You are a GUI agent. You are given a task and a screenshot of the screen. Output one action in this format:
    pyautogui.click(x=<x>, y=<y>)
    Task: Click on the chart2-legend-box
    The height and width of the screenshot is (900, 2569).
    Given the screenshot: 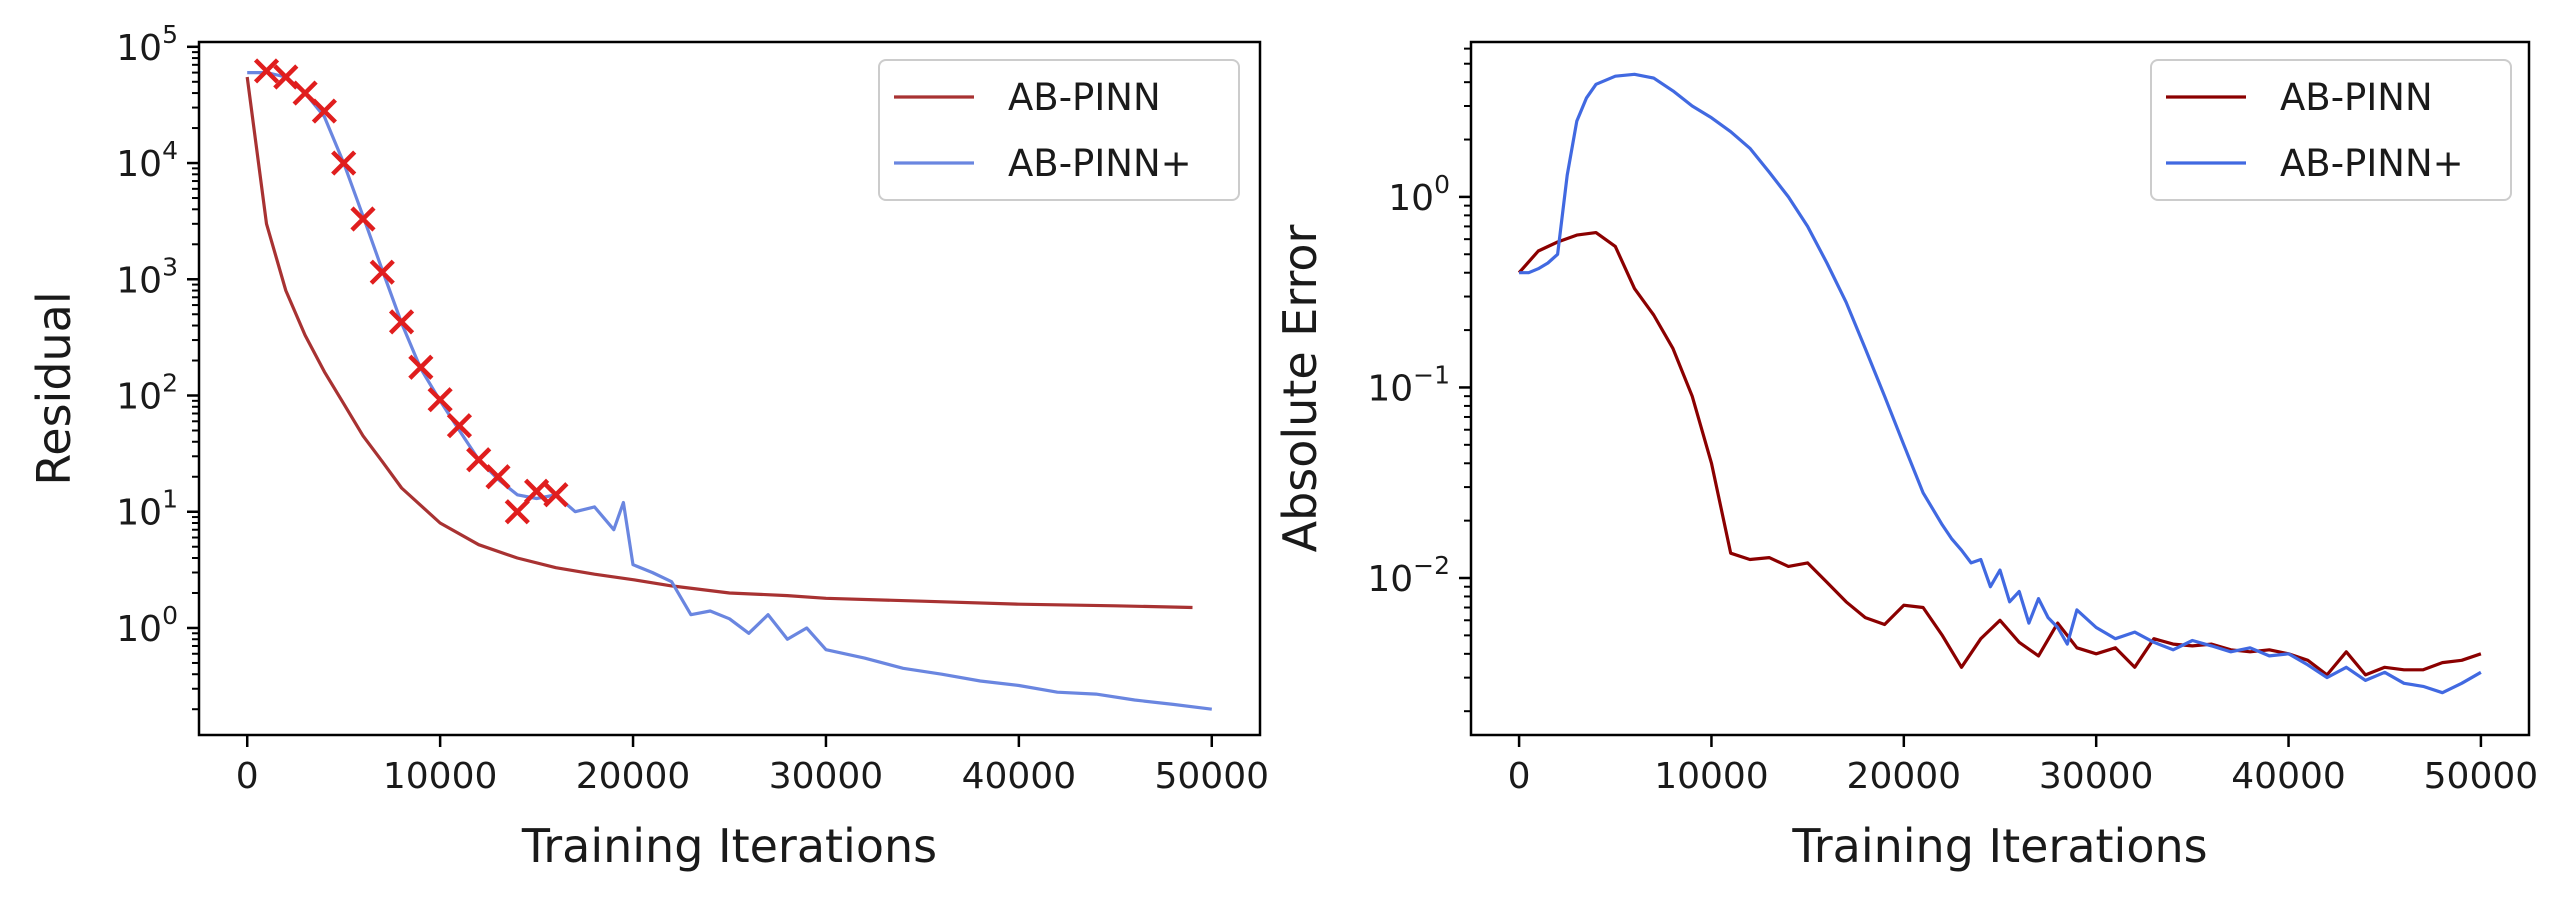 What is the action you would take?
    pyautogui.click(x=2331, y=130)
    